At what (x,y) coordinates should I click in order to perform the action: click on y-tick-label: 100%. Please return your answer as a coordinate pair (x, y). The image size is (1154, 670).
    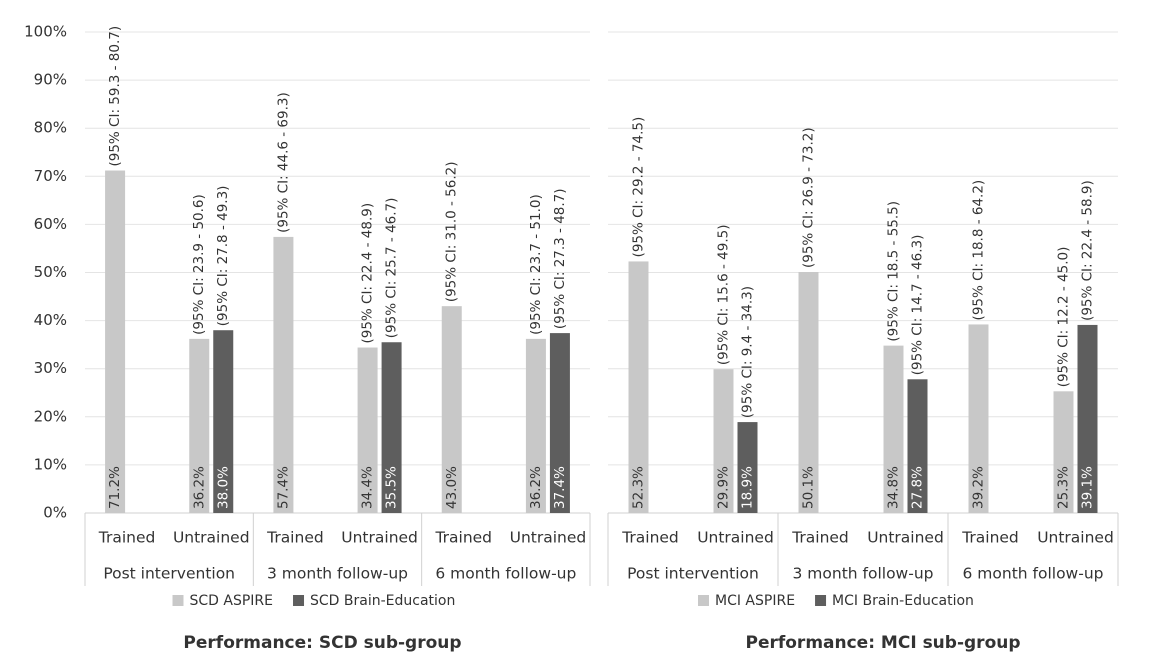
    Looking at the image, I should click on (45, 32).